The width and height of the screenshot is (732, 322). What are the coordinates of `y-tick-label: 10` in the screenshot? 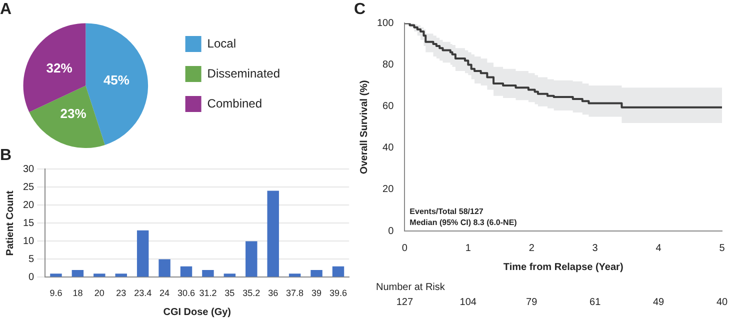 It's located at (29, 241).